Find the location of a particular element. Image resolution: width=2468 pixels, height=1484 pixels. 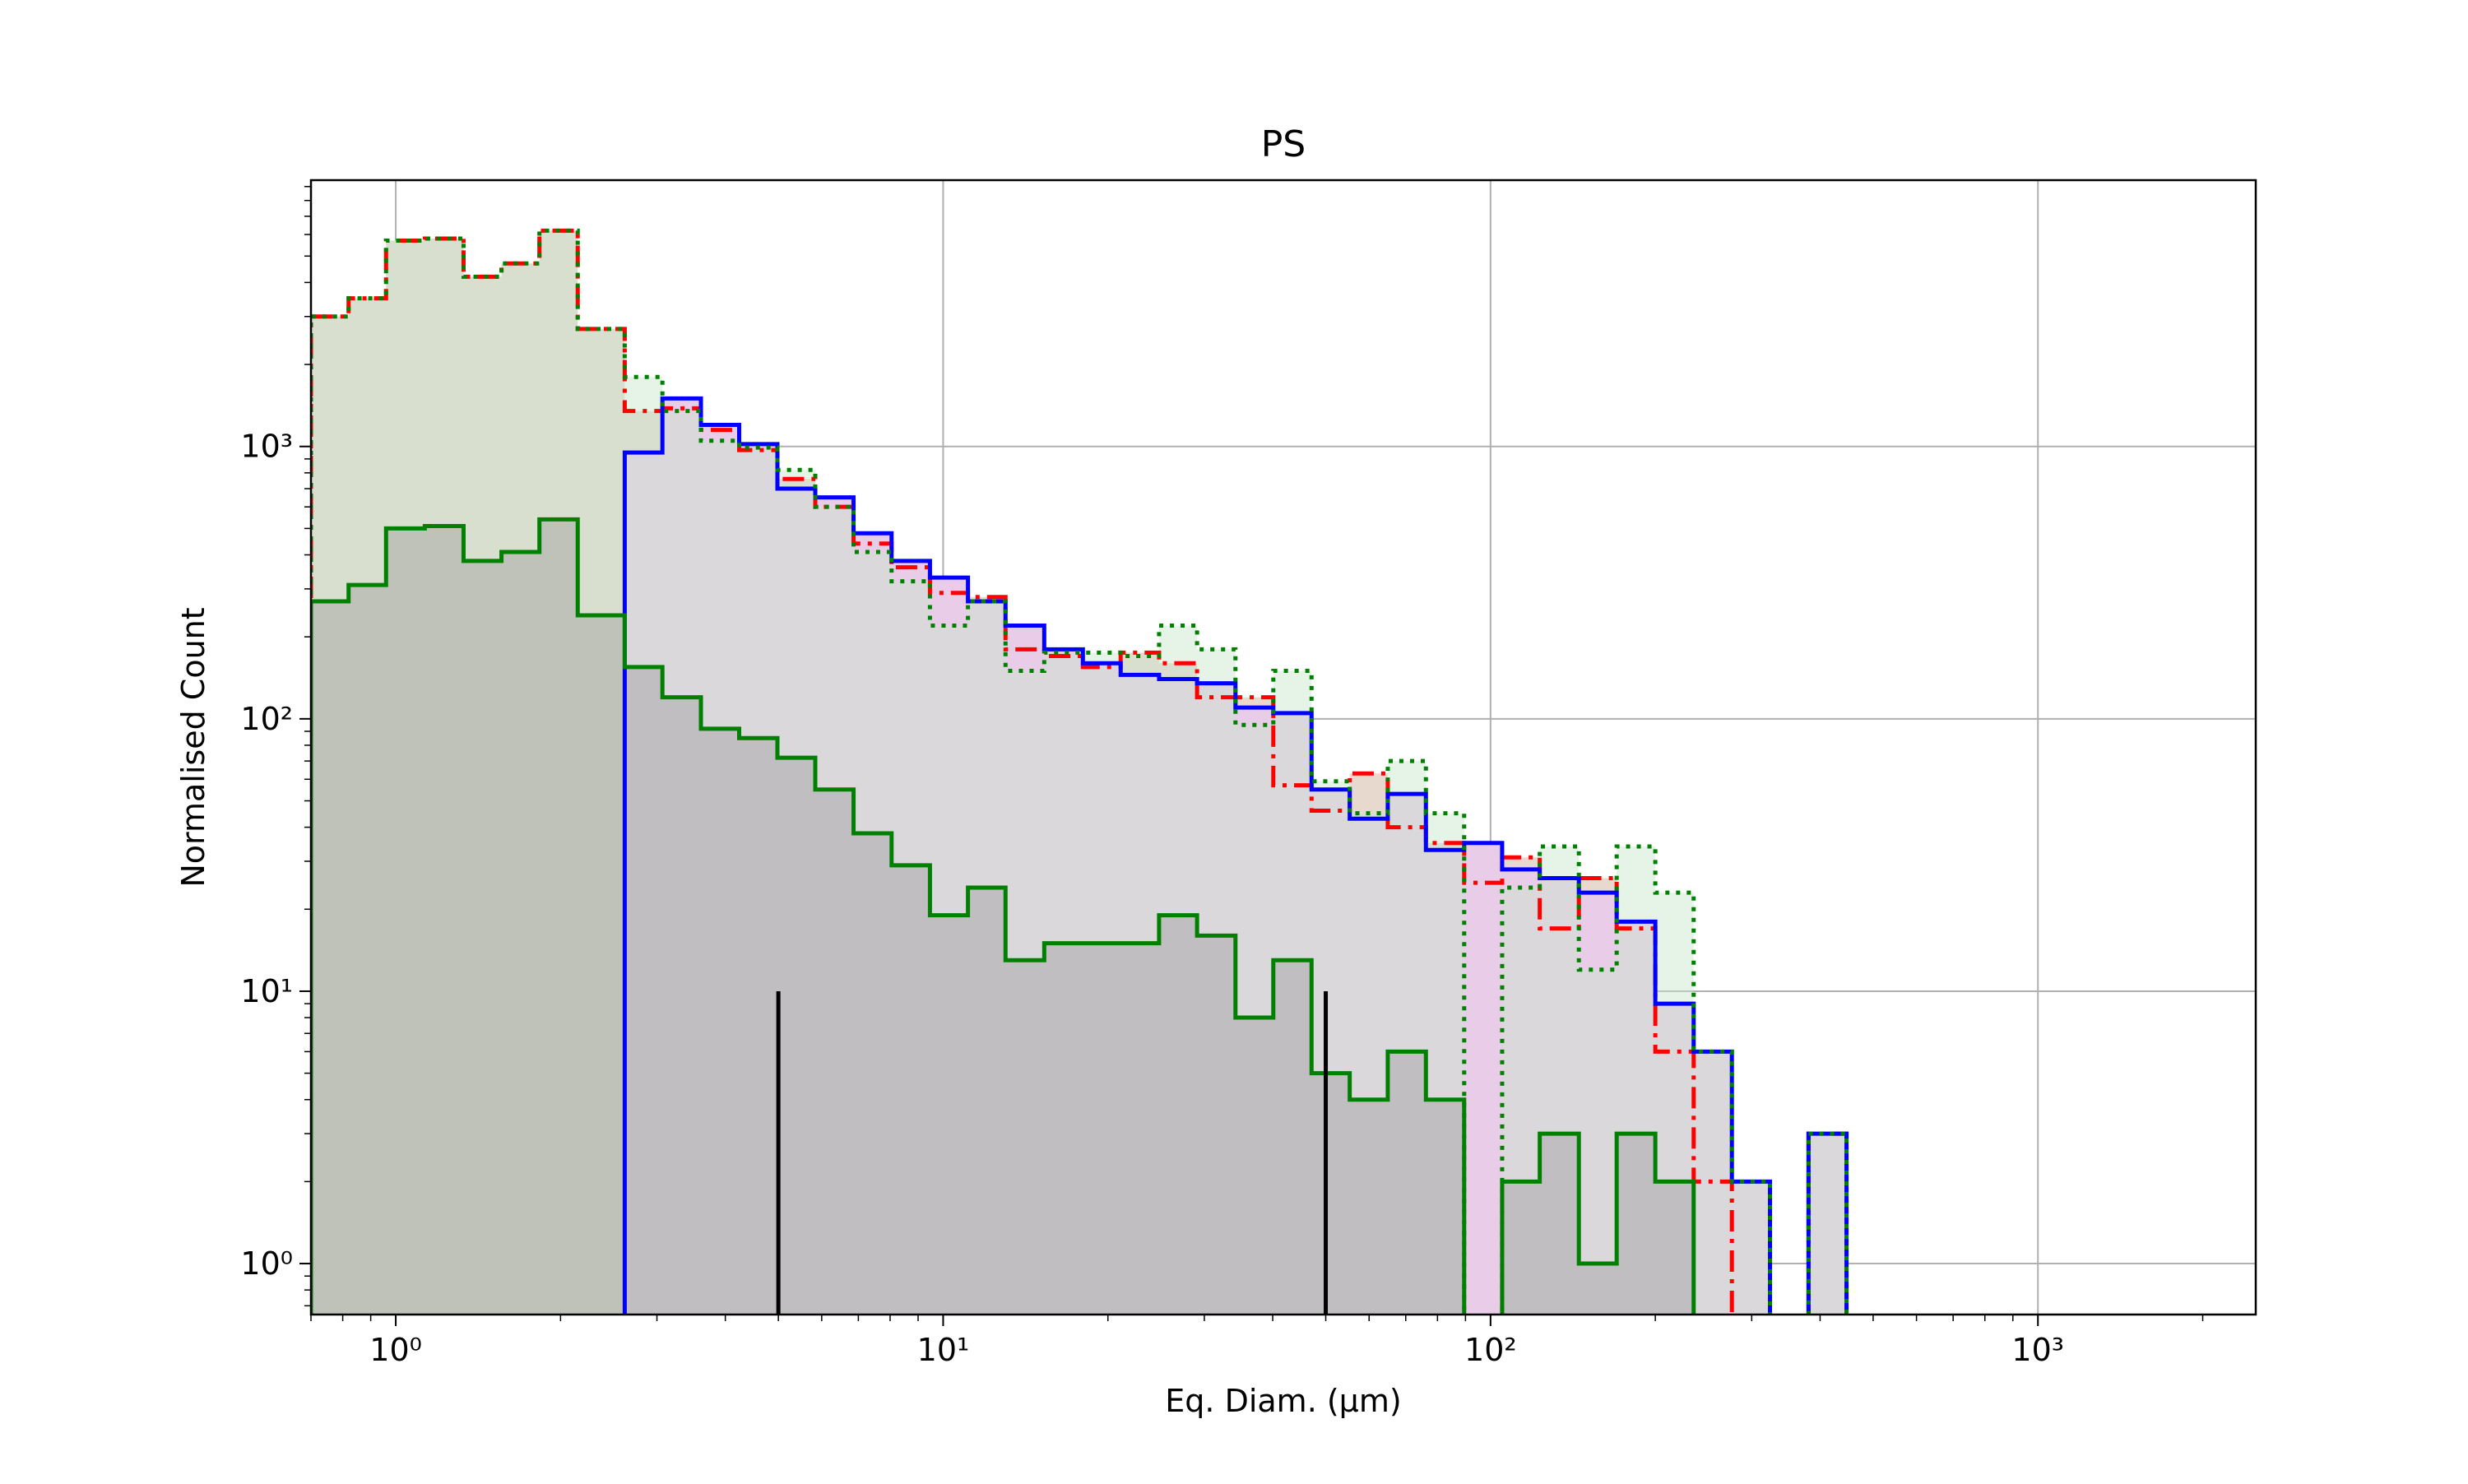

y-axis-label: Normalised Count is located at coordinates (193, 747).